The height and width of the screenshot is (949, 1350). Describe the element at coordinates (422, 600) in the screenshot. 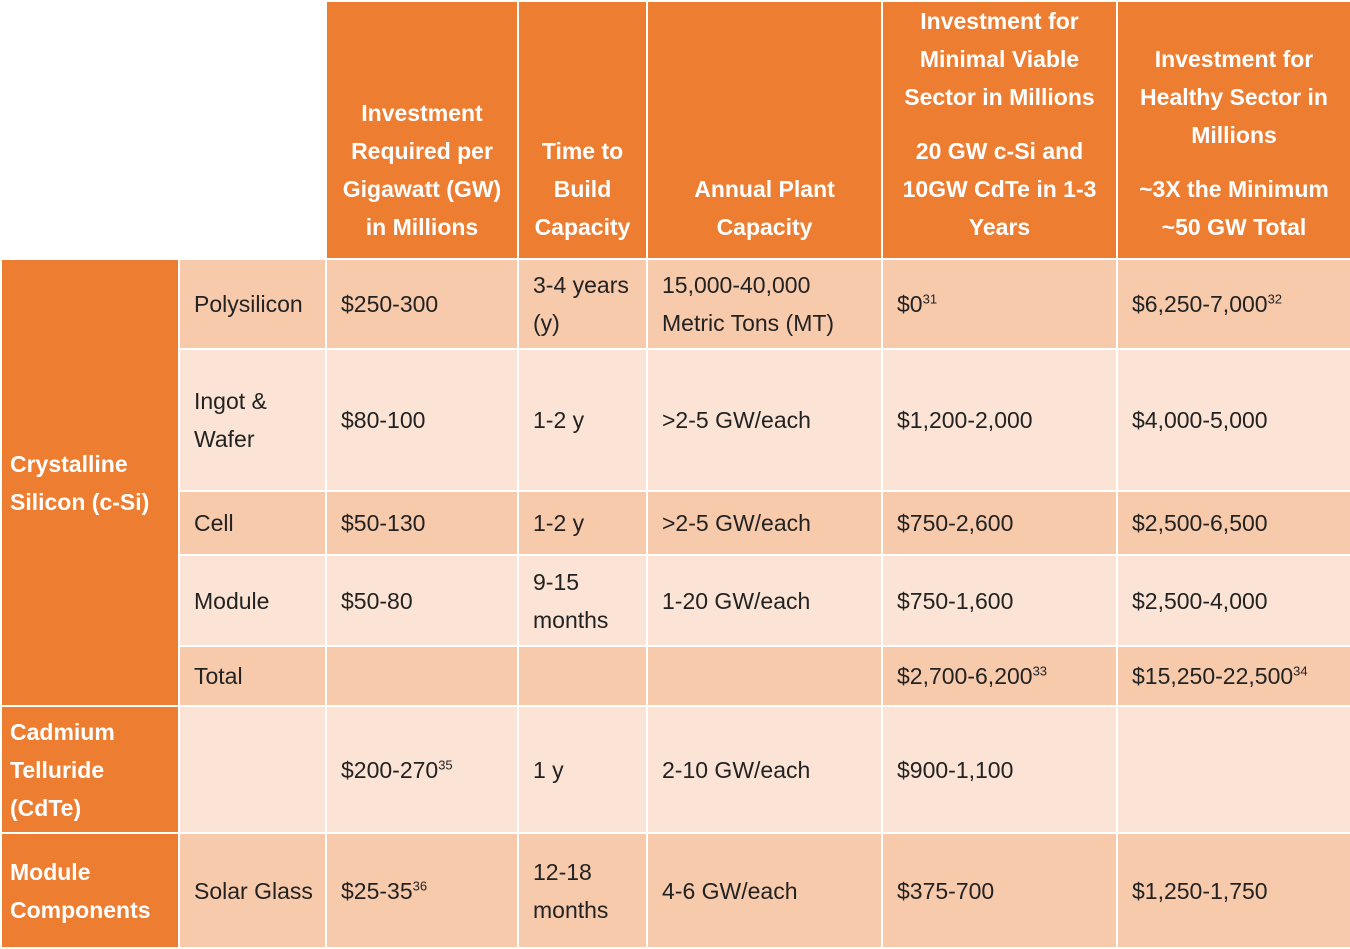

I see `investment-cell: $50-80` at that location.